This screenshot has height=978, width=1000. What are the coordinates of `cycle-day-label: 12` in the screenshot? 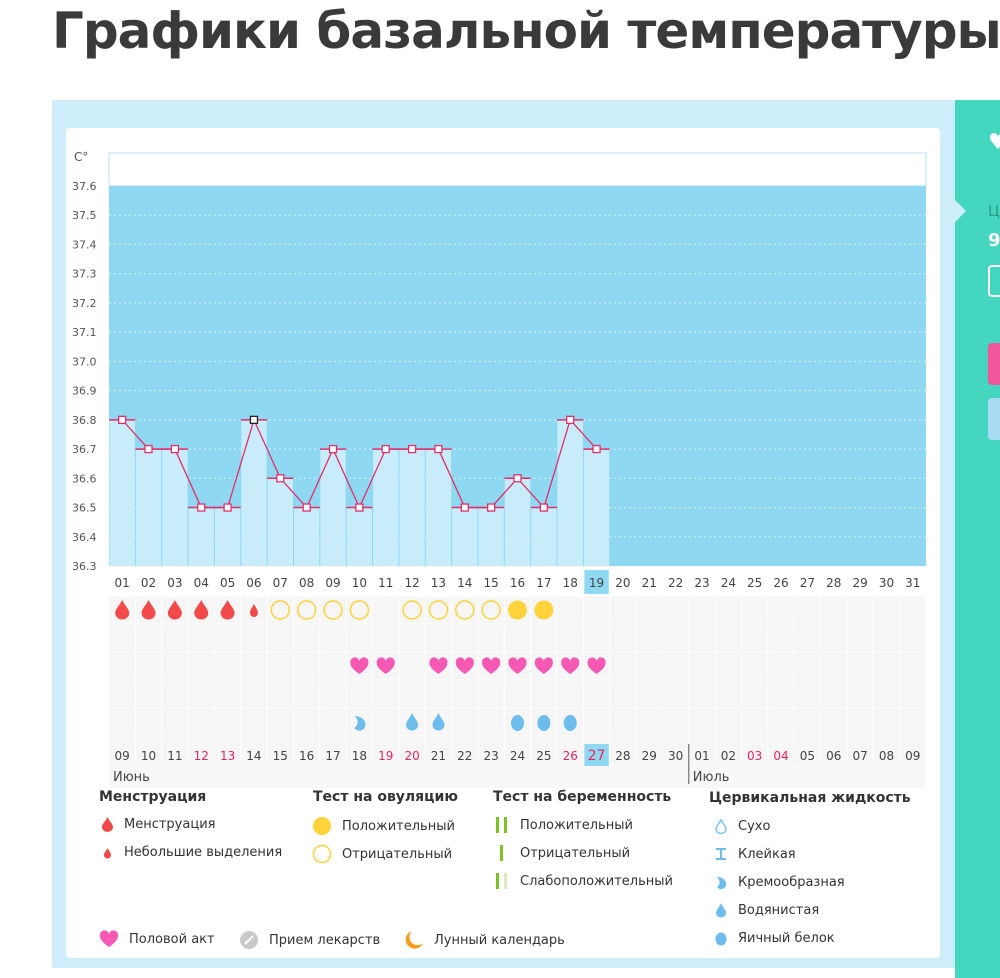 It's located at (411, 583).